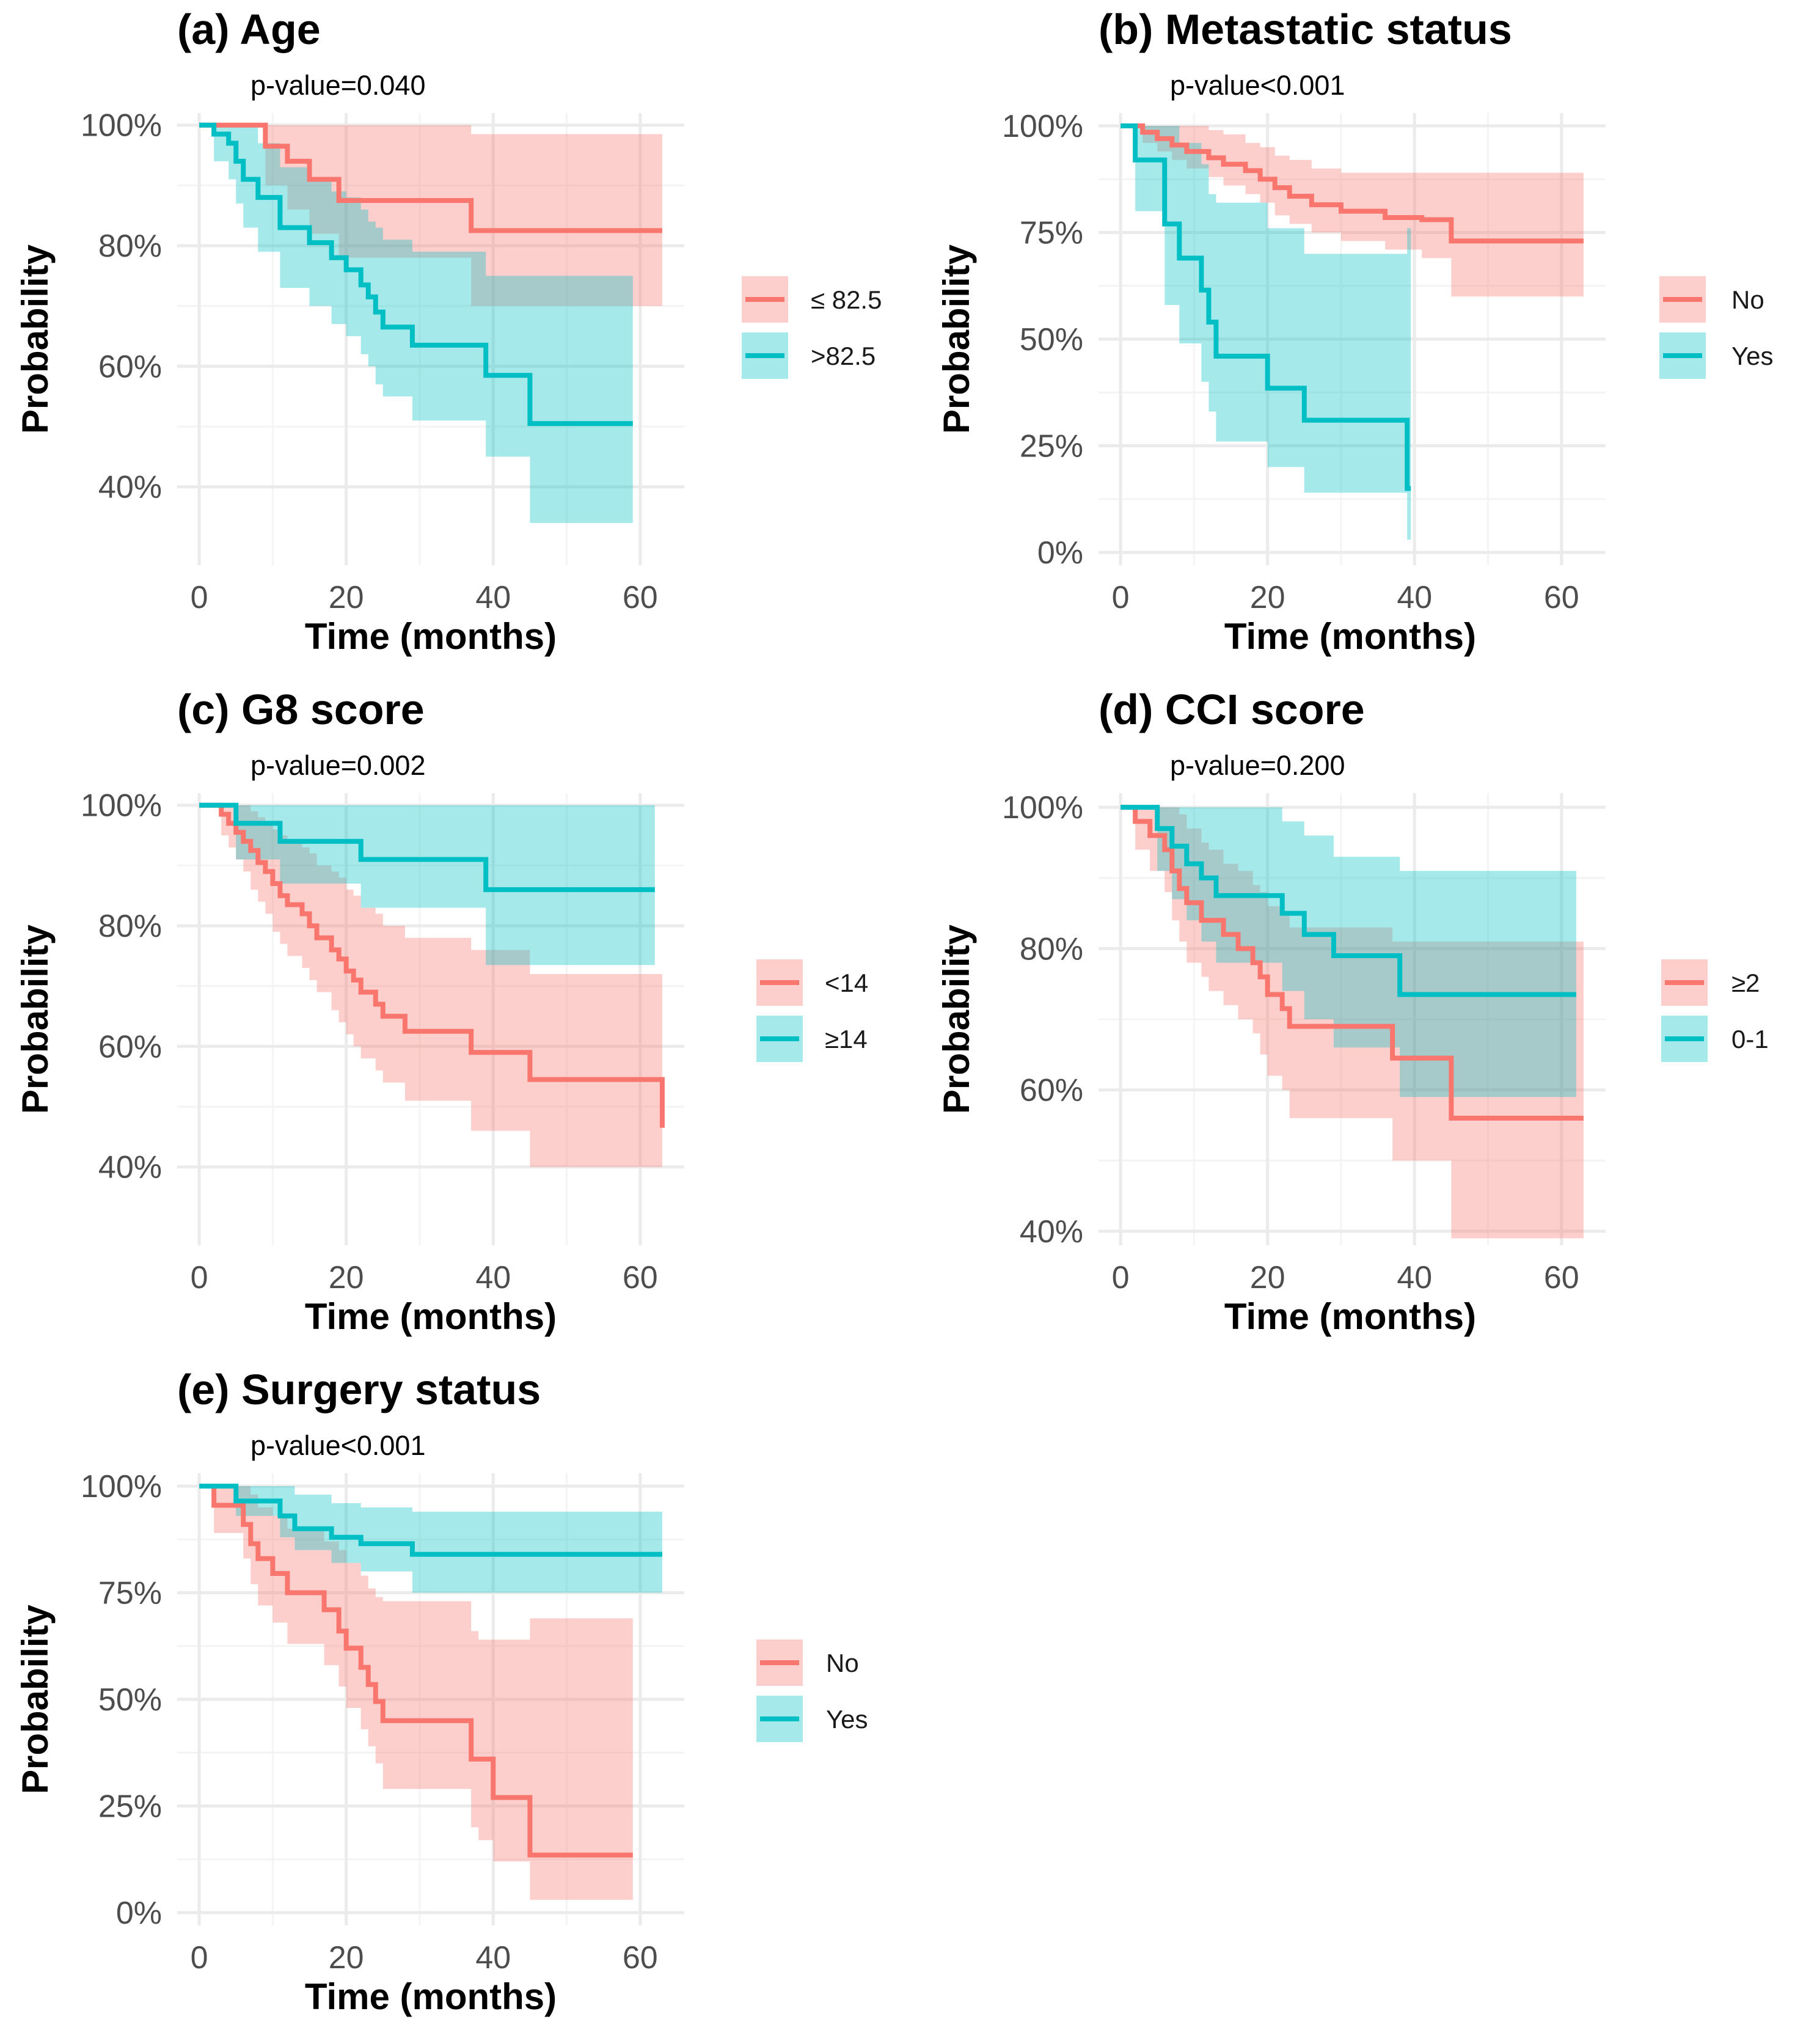  What do you see at coordinates (301, 709) in the screenshot?
I see `panel-title: (c) G8 score` at bounding box center [301, 709].